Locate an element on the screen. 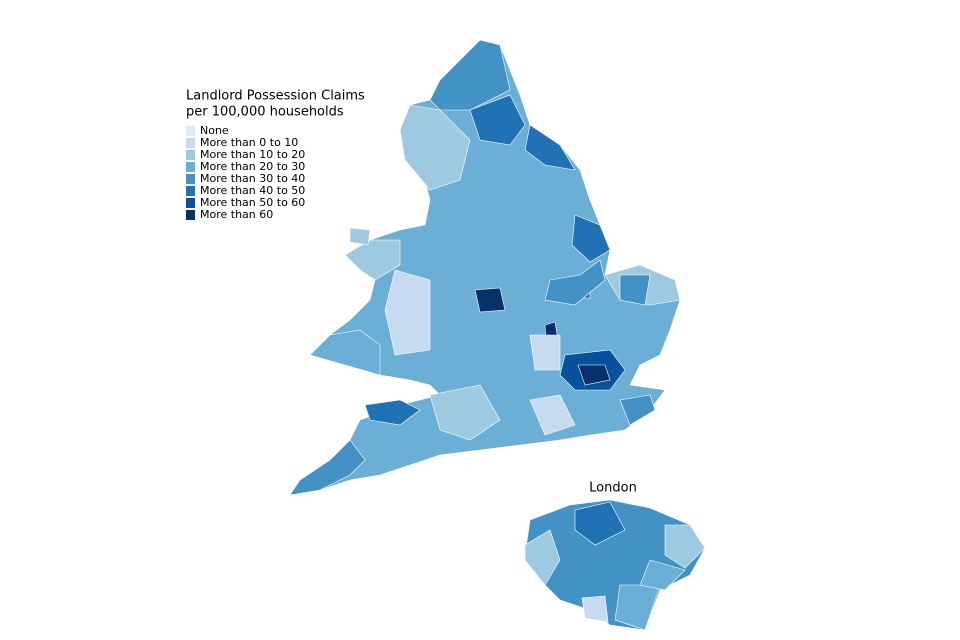  legend-title: Landlord Possession Claims is located at coordinates (275, 96).